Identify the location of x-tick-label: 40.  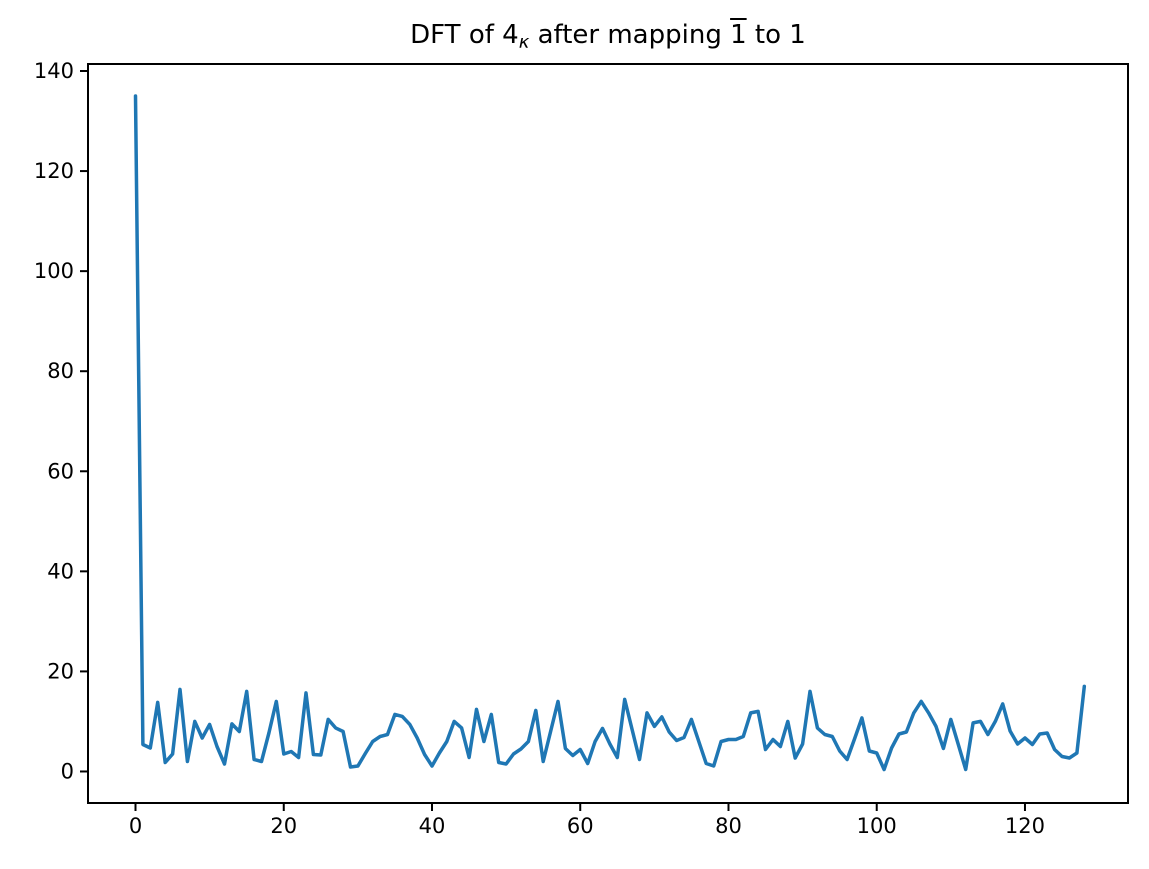
(432, 826).